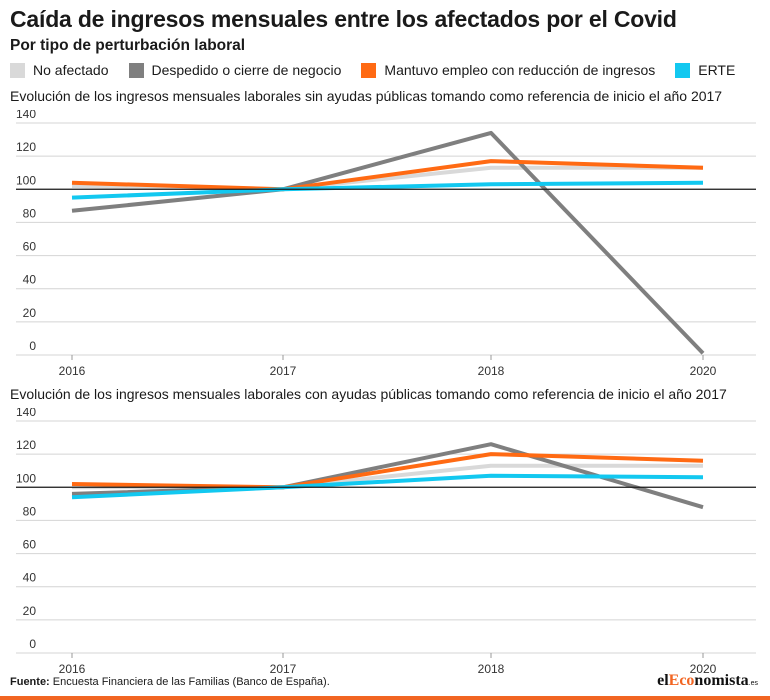 The image size is (770, 700). I want to click on legend-swatch-no-afectado, so click(17, 70).